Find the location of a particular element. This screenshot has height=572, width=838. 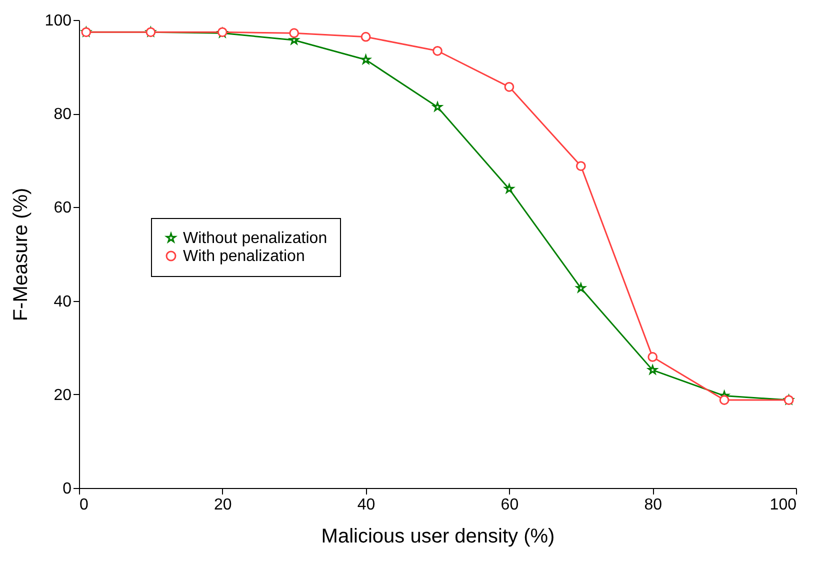

y-tick-label: 60 is located at coordinates (63, 208).